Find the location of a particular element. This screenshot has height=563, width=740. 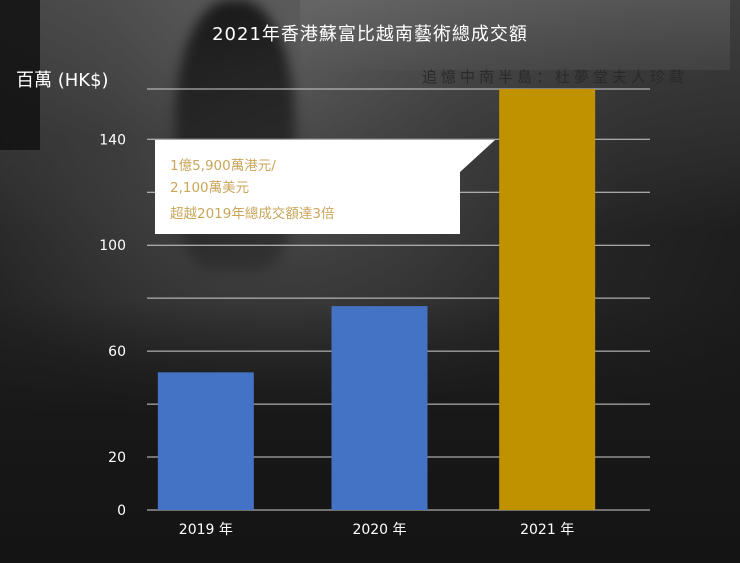

y-axis-ticks: 0 20 60 100 140 is located at coordinates (112, 325).